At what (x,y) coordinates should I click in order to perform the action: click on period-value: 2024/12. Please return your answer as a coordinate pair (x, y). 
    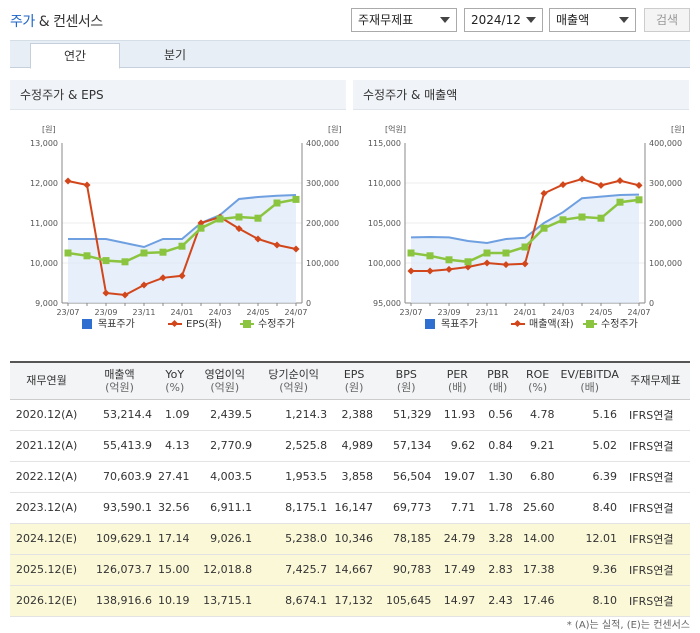
    Looking at the image, I should click on (496, 20).